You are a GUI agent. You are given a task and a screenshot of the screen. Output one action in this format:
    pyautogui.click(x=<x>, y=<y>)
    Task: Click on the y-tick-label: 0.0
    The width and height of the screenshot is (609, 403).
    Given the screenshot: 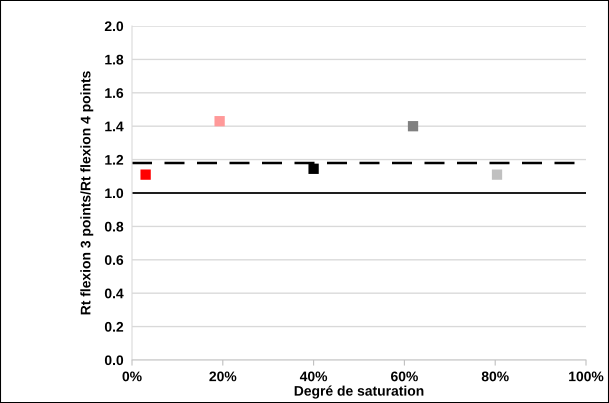 What is the action you would take?
    pyautogui.click(x=114, y=360)
    